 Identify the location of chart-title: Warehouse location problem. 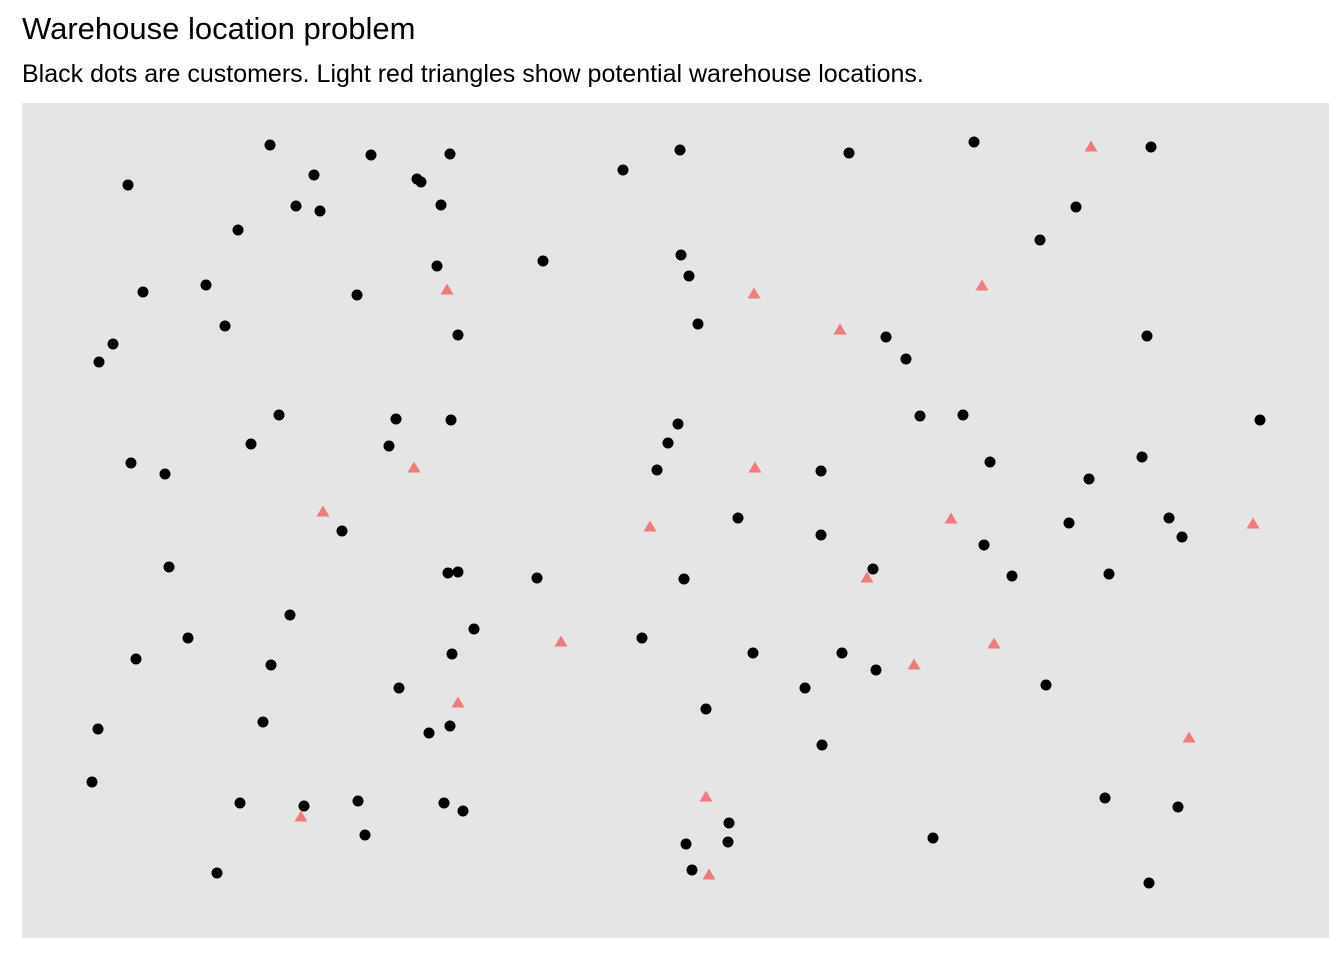
(218, 28).